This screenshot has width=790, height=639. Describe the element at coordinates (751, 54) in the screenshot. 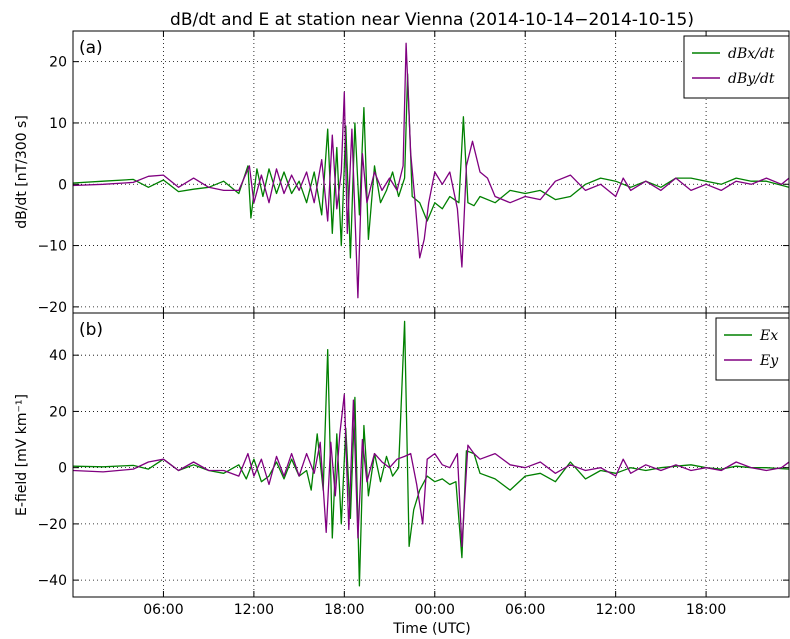

I see `legend-label-dBx/dt: dBx/dt` at that location.